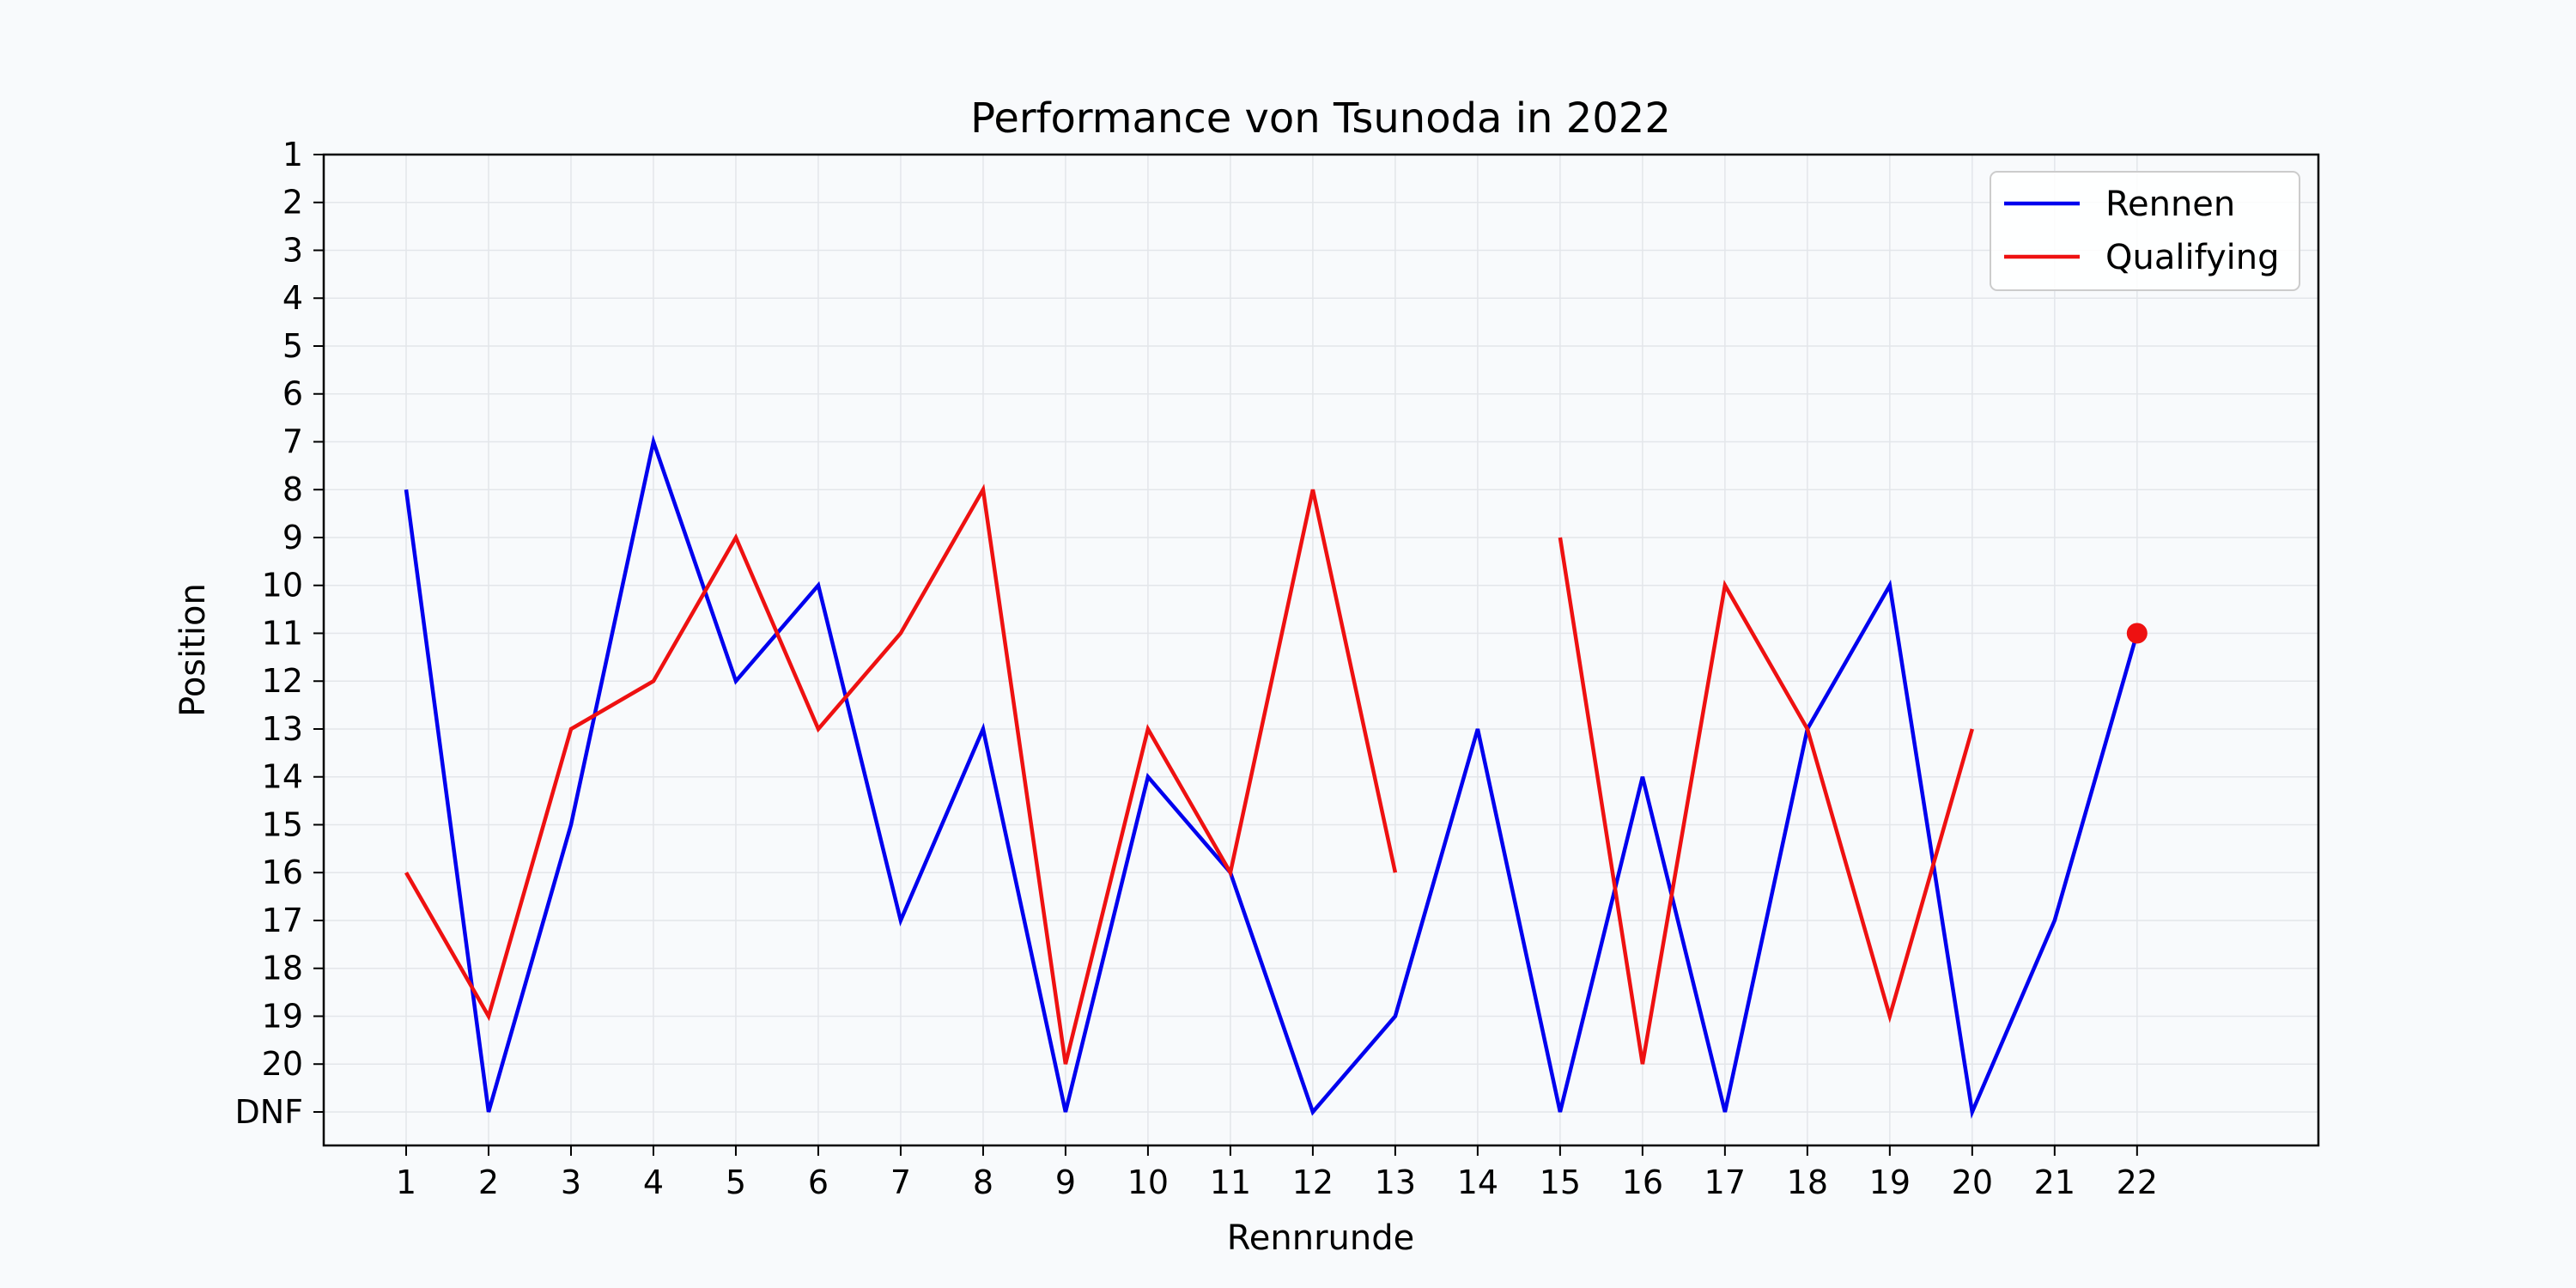 This screenshot has height=1288, width=2576. I want to click on legend: Rennen Qualifying, so click(2145, 231).